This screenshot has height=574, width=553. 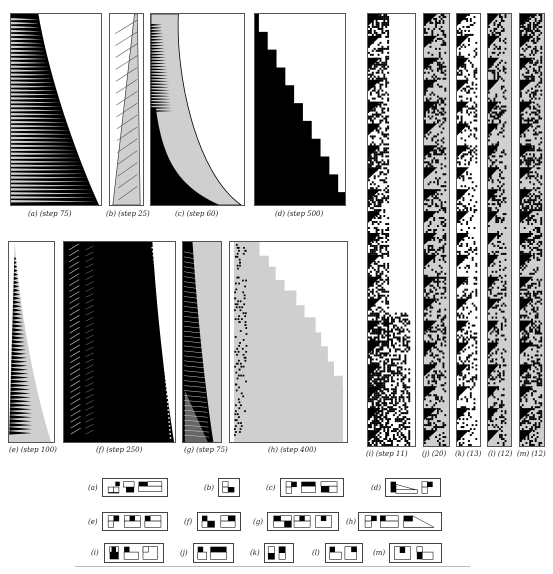 What do you see at coordinates (126, 74) in the screenshot?
I see `hatch-line` at bounding box center [126, 74].